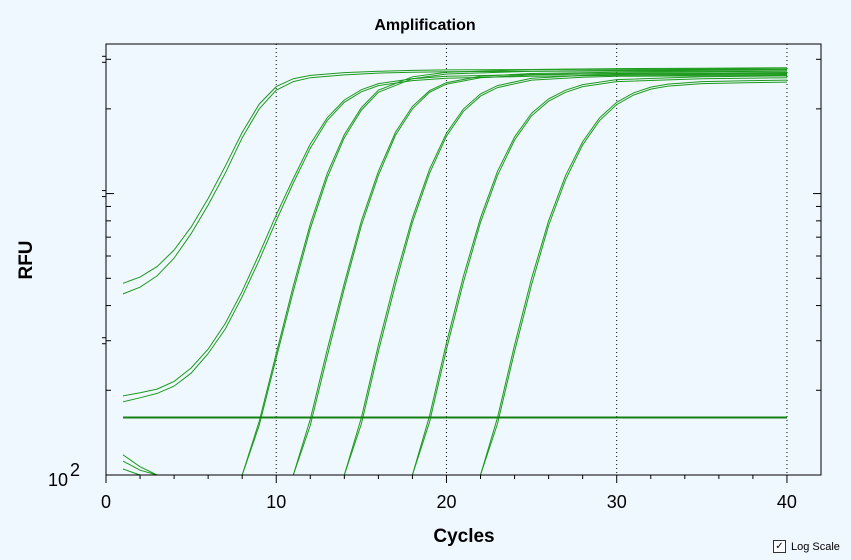 This screenshot has width=851, height=560. Describe the element at coordinates (779, 546) in the screenshot. I see `log-scale-checkbox: ✓` at that location.